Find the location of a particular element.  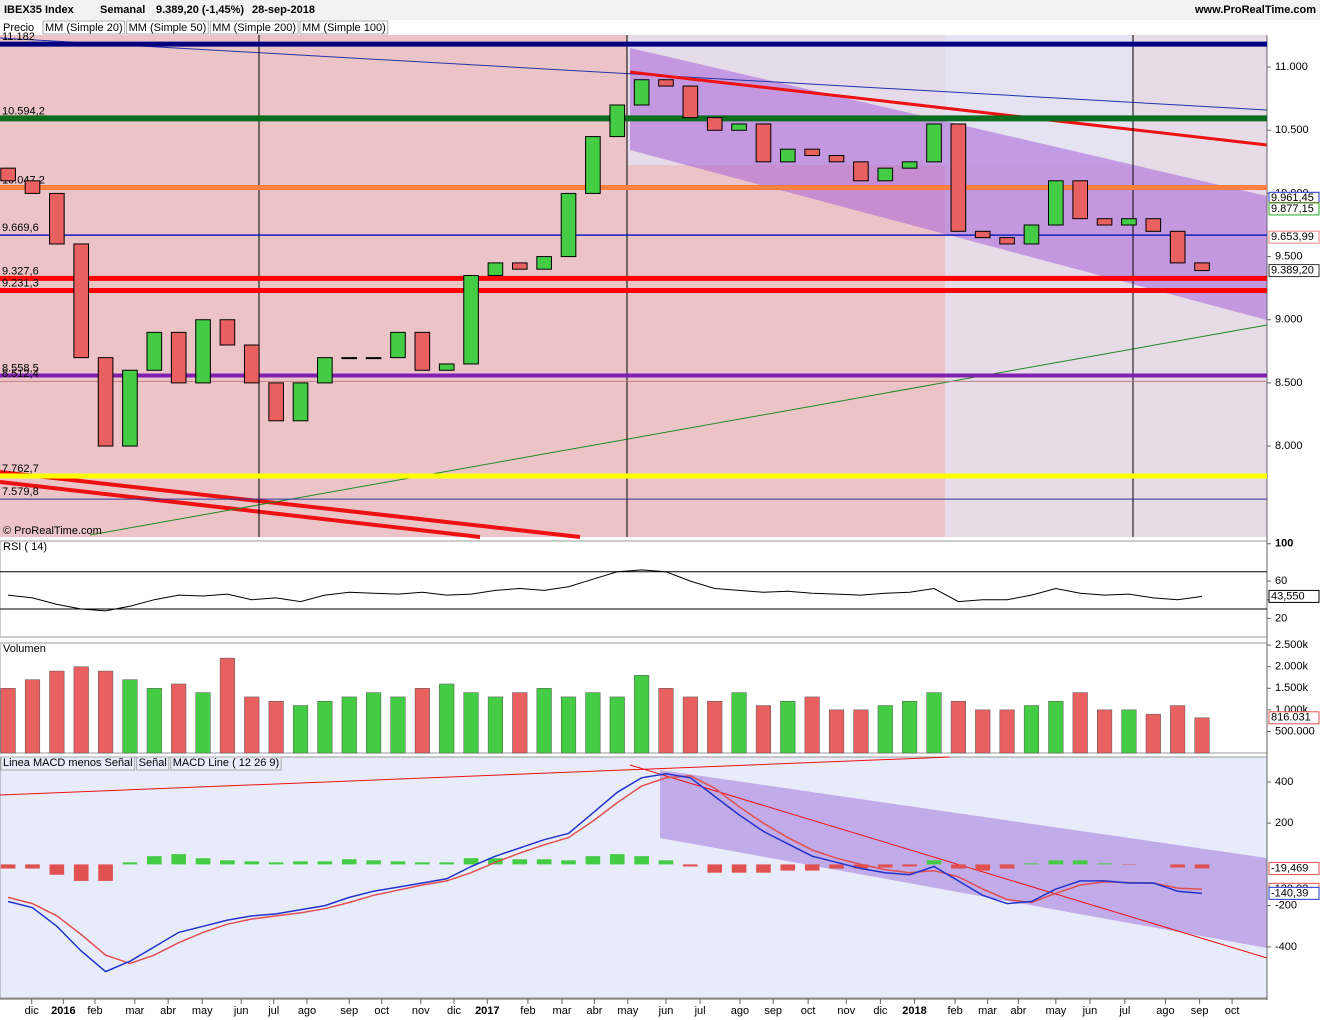

panel-title: Precio is located at coordinates (18, 28).